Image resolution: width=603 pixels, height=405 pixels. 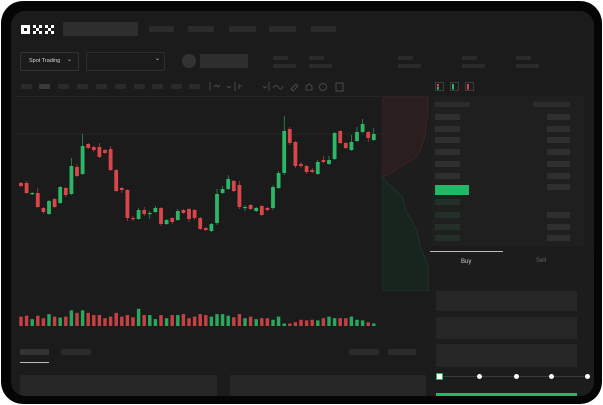 What do you see at coordinates (455, 87) in the screenshot?
I see `orderbook-view-icons` at bounding box center [455, 87].